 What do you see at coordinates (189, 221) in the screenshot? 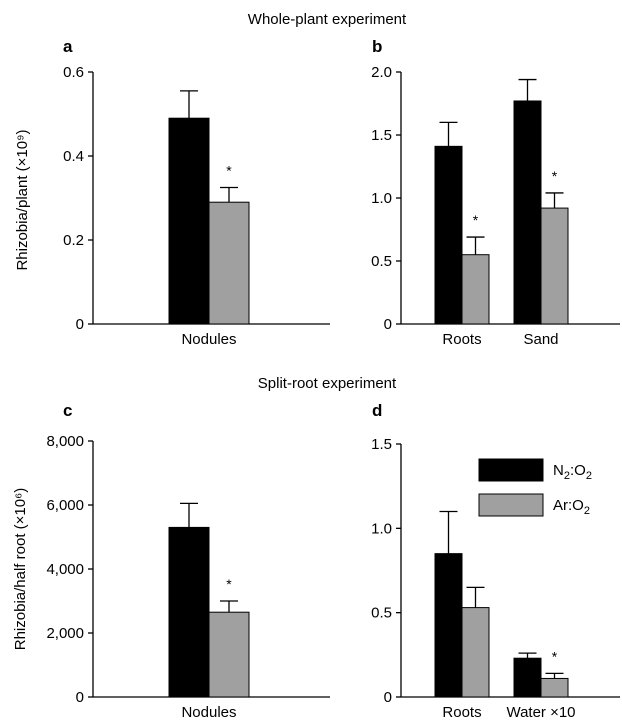
I see `bar-a-n2o2` at bounding box center [189, 221].